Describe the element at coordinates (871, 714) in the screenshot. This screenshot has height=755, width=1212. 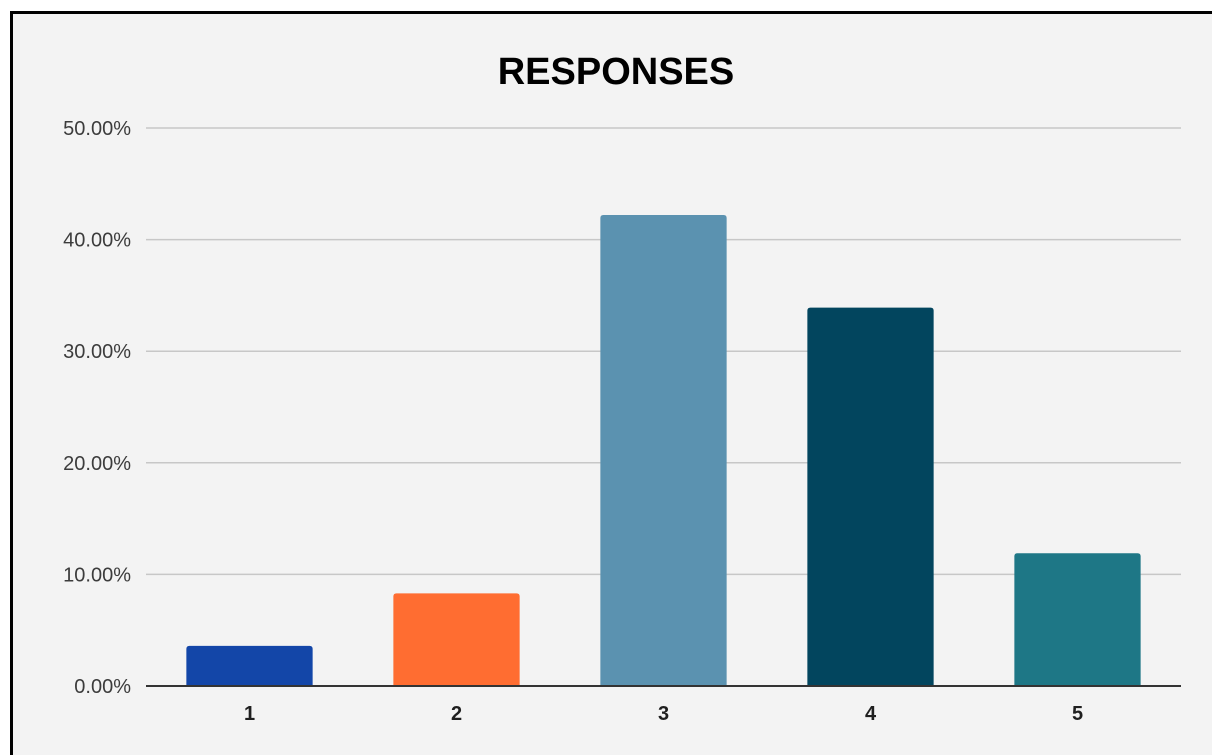
I see `x-tick-label: 4` at that location.